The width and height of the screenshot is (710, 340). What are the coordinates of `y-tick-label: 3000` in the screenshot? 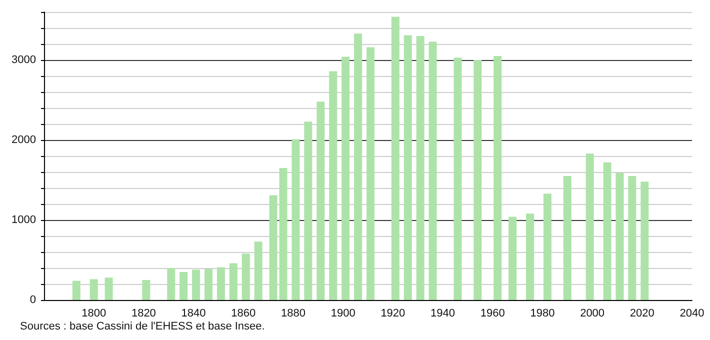 It's located at (24, 60).